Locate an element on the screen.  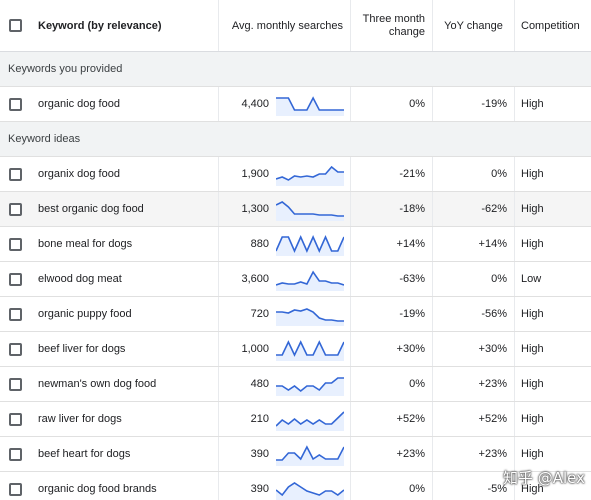
header-keyword: Keyword (by relevance) is located at coordinates (124, 25).